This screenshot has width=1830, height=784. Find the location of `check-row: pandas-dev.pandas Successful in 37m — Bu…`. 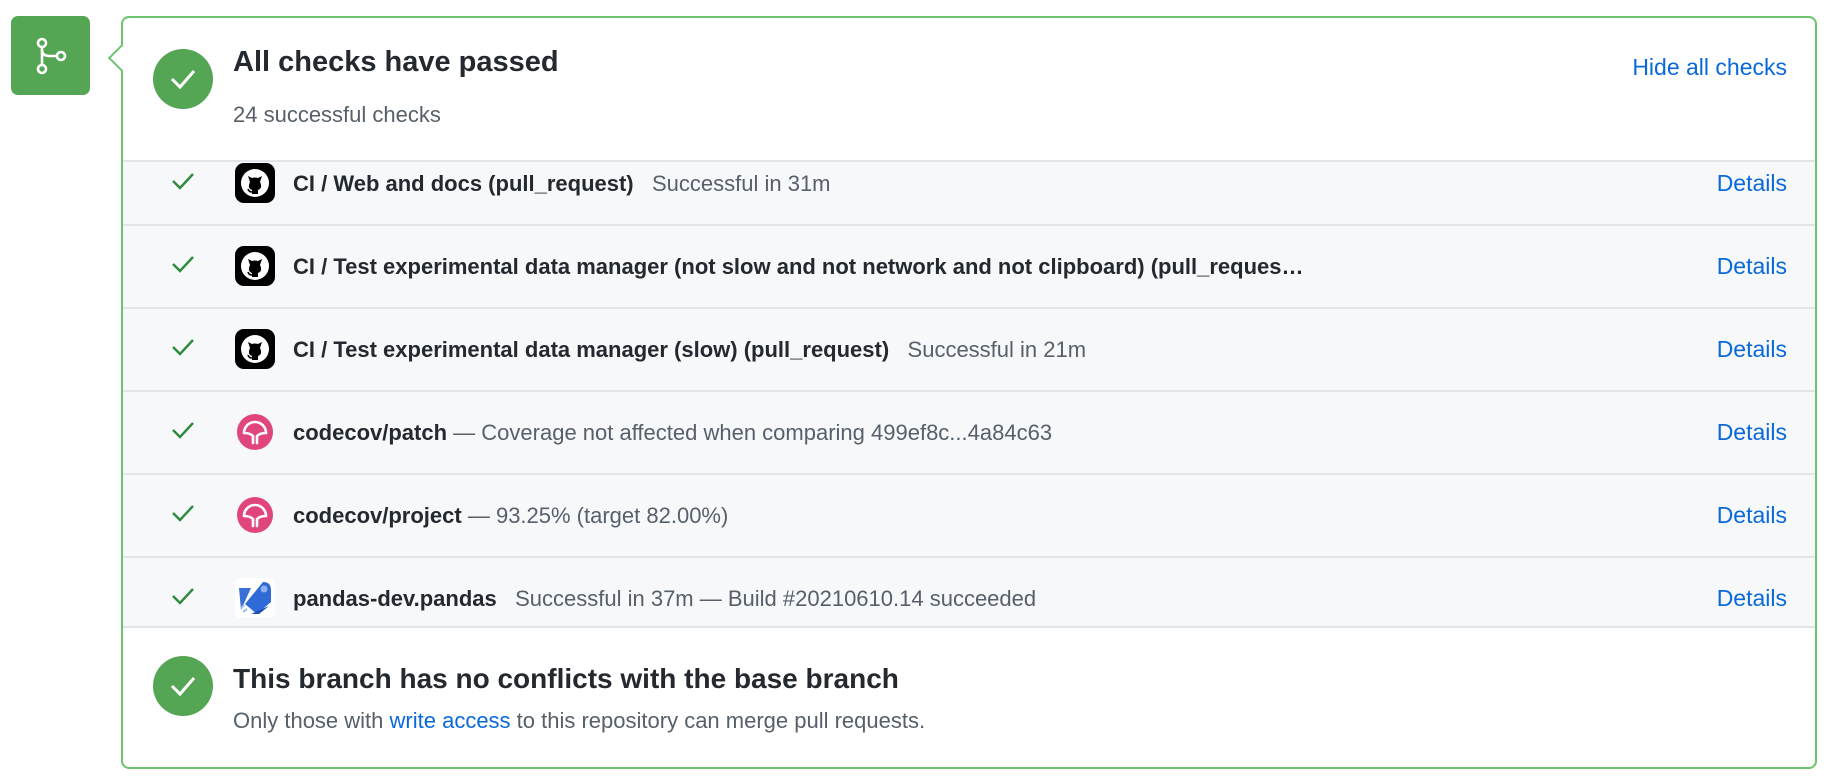

check-row: pandas-dev.pandas Successful in 37m — Bu… is located at coordinates (969, 592).